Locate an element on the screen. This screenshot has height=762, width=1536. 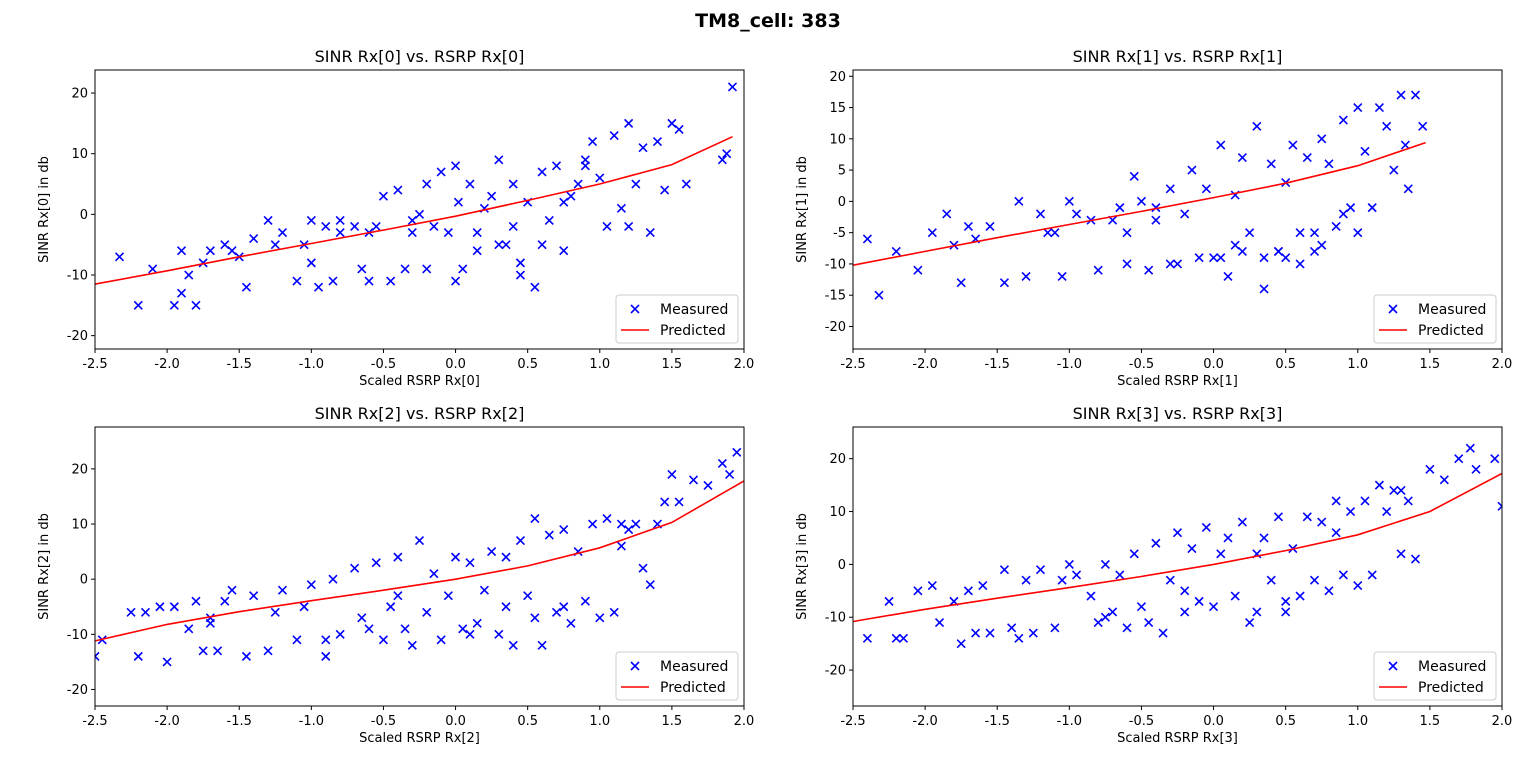
x-tick-label: -2.5 is located at coordinates (852, 364).